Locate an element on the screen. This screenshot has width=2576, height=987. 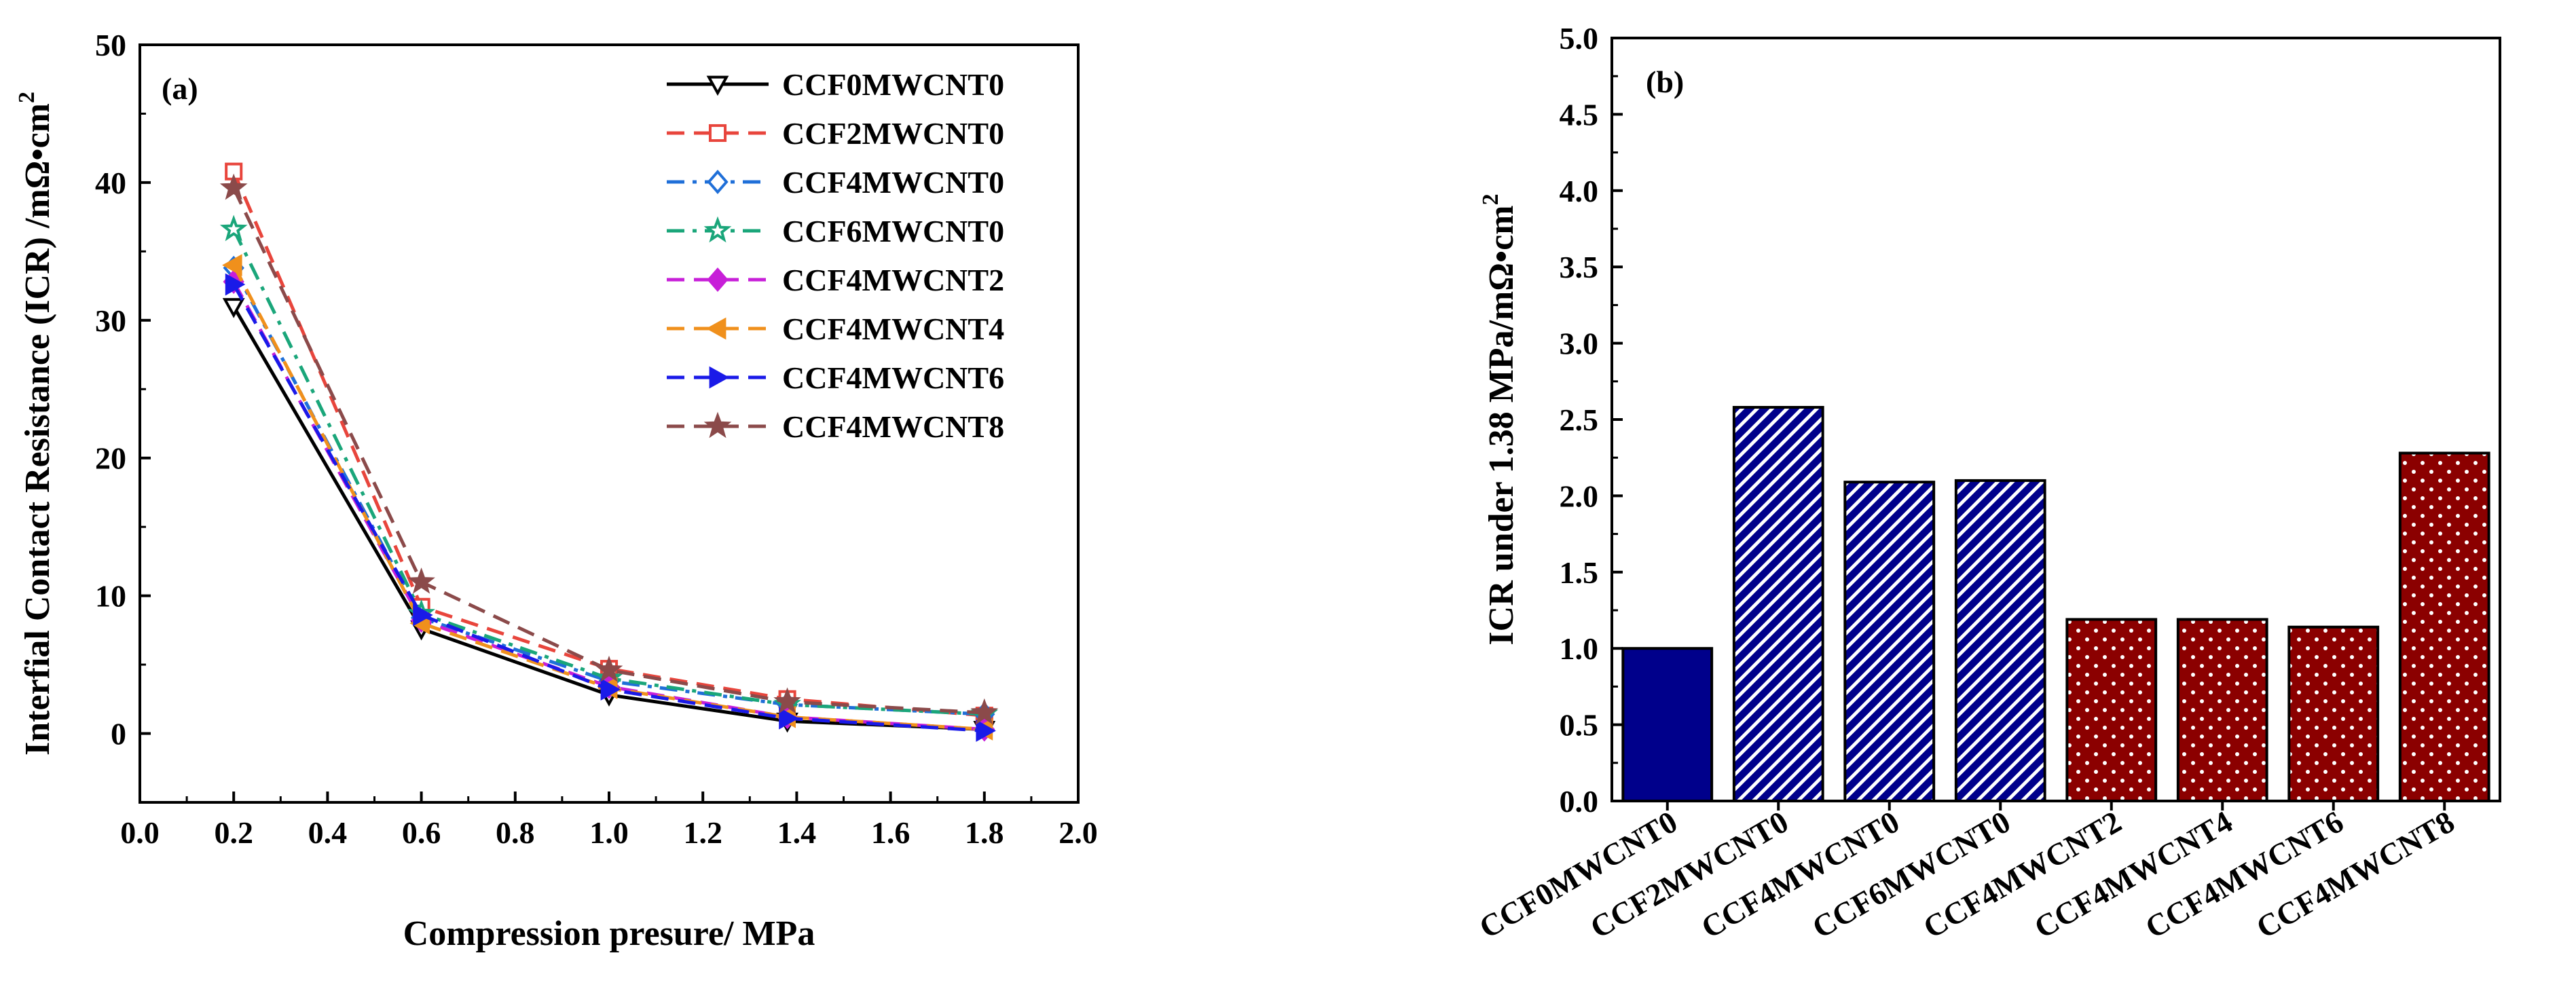
y-tick-label: 2.5 is located at coordinates (1579, 420).